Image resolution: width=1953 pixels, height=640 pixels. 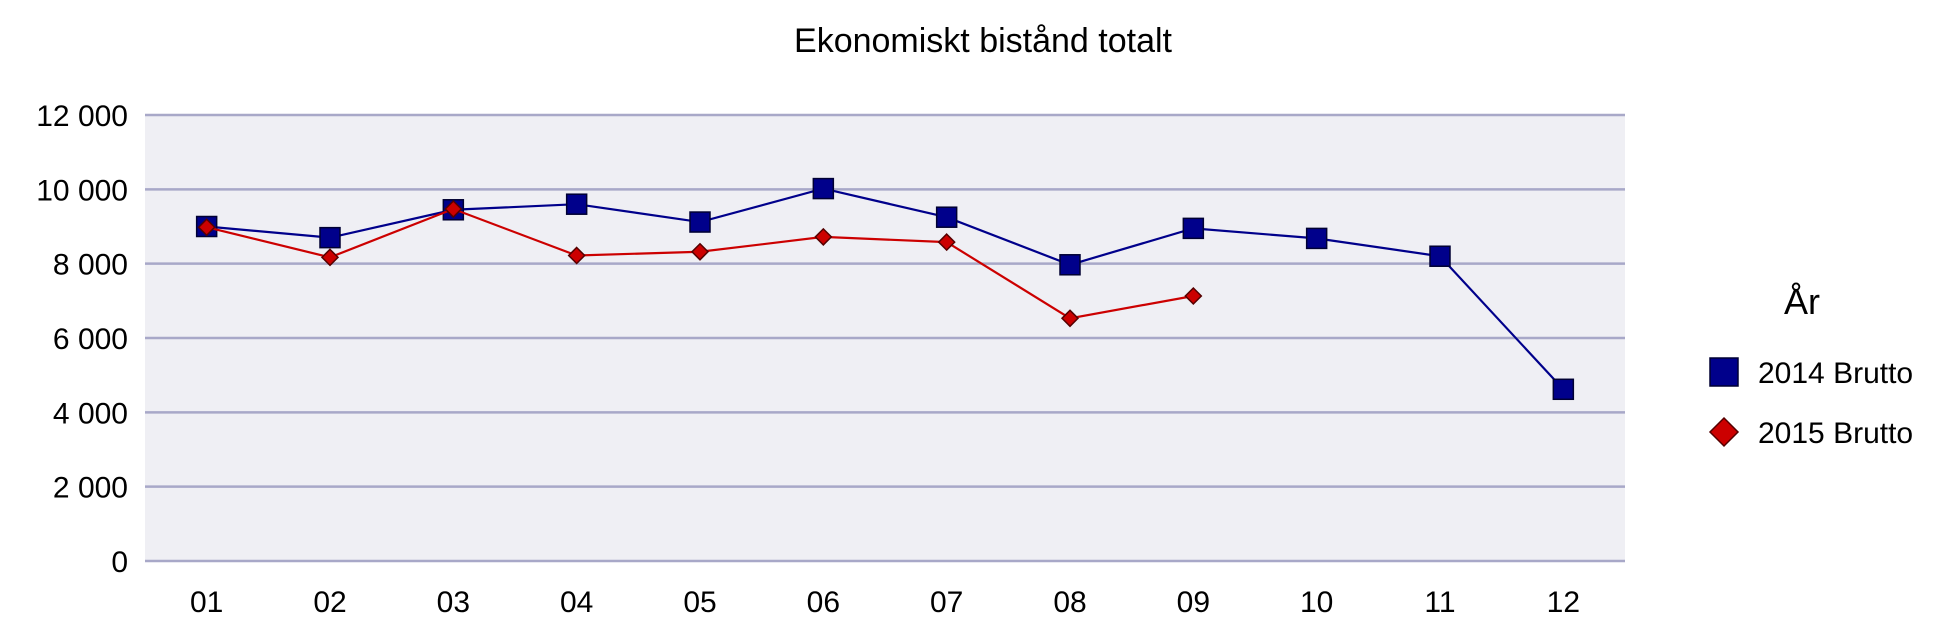 I want to click on legend-label: 2014 Brutto, so click(x=1835, y=373).